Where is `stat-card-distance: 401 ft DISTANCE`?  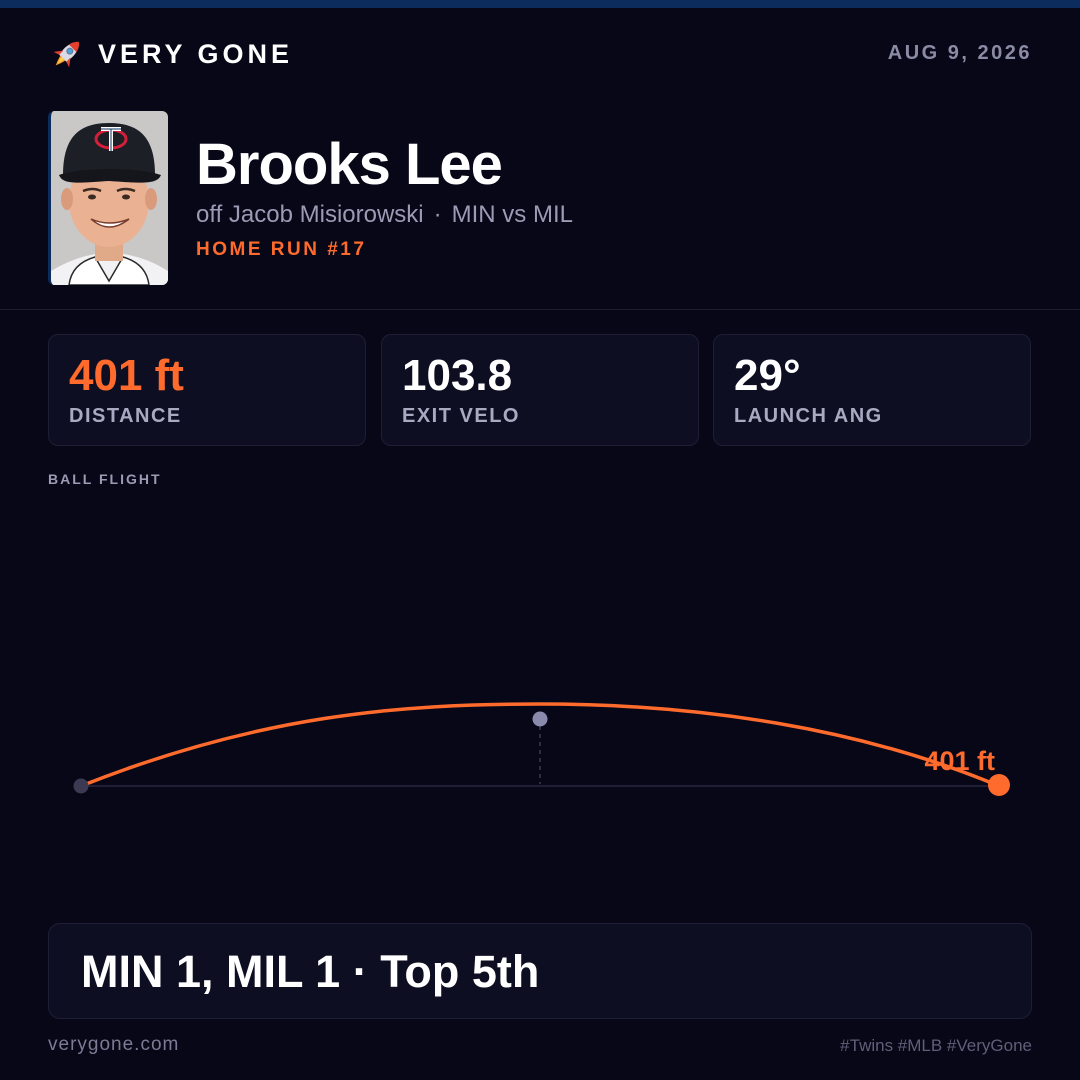 stat-card-distance: 401 ft DISTANCE is located at coordinates (207, 390).